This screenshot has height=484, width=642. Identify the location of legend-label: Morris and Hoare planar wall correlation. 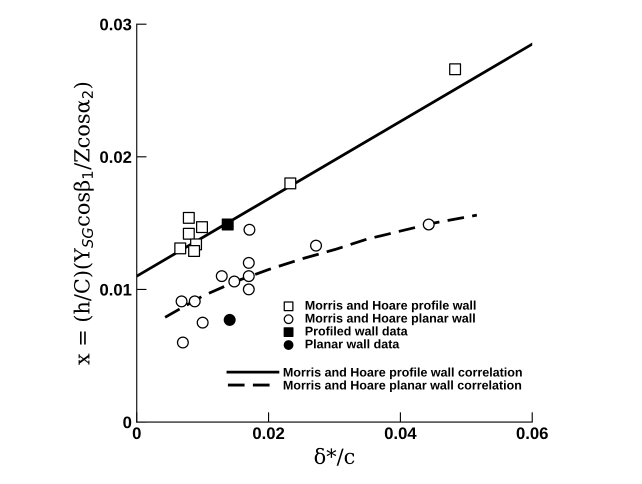
(403, 386).